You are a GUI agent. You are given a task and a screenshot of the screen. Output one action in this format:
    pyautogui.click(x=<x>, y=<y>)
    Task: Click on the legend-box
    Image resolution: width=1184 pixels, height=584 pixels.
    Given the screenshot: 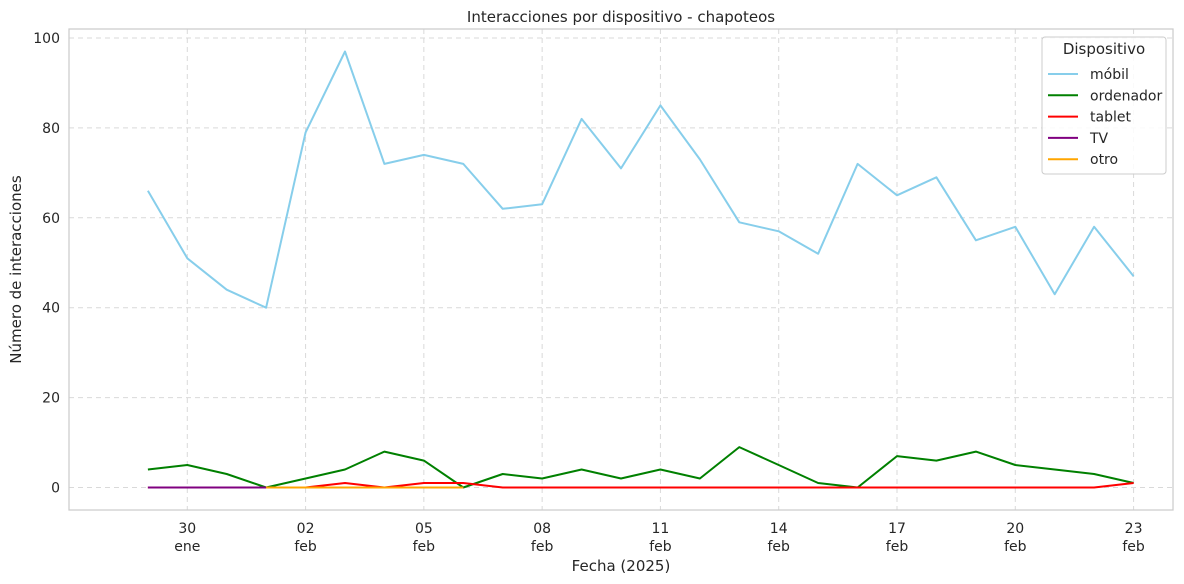 What is the action you would take?
    pyautogui.click(x=1104, y=105)
    